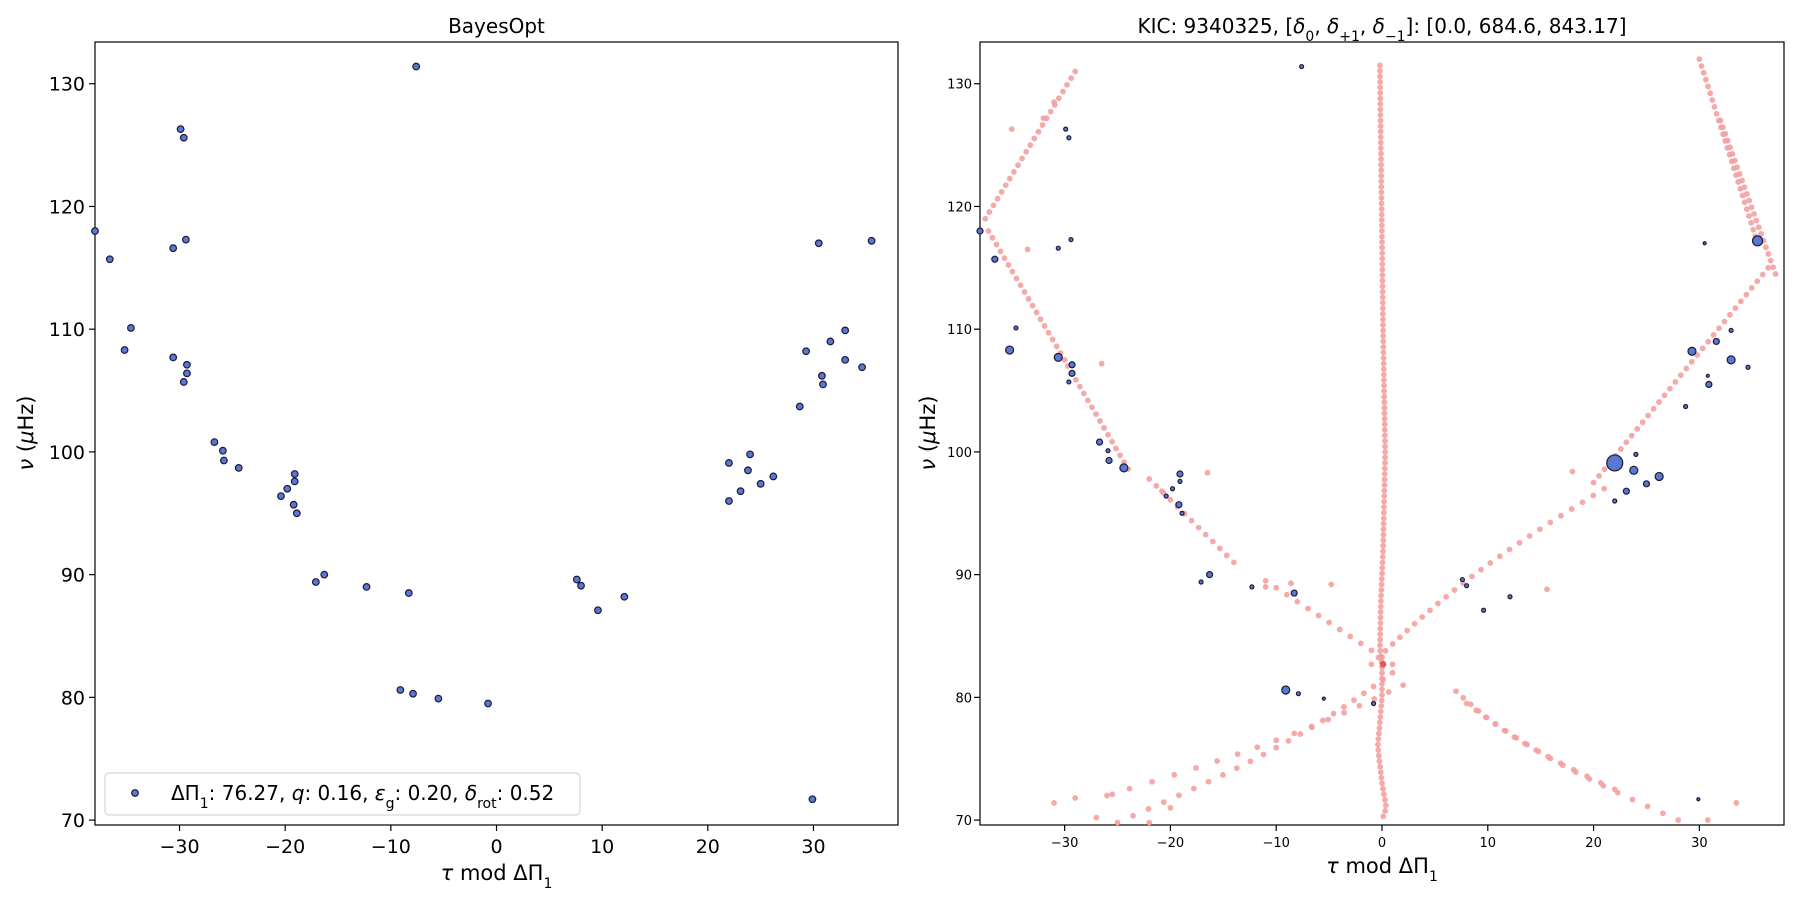  Describe the element at coordinates (1064, 843) in the screenshot. I see `x-tick-label: −30` at that location.